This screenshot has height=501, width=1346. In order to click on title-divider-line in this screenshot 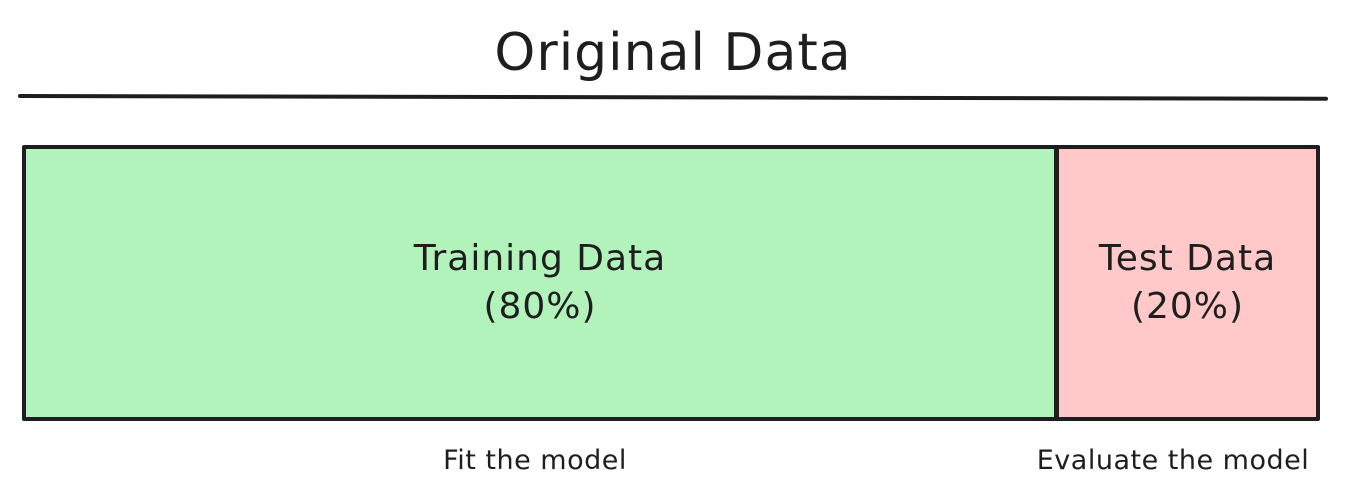, I will do `click(673, 97)`.